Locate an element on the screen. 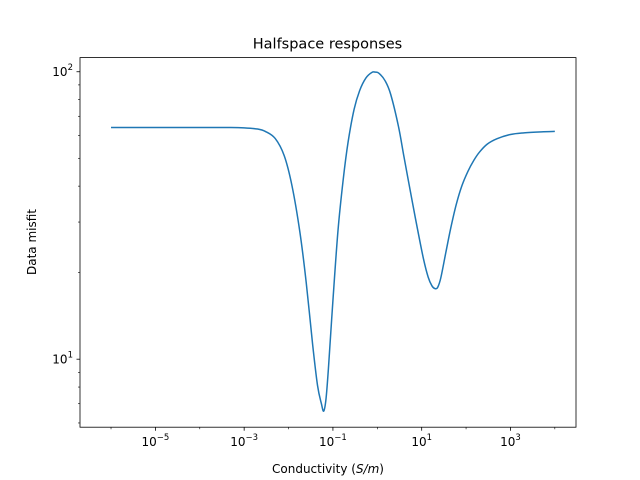 The width and height of the screenshot is (640, 480). x-axis-label: Conductivity (S/m) is located at coordinates (328, 469).